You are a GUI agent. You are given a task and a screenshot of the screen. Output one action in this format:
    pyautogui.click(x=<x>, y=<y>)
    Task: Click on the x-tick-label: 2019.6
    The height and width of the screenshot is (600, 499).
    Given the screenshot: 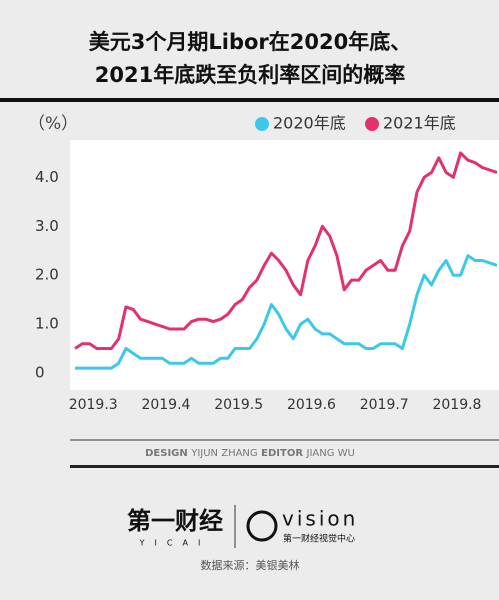 What is the action you would take?
    pyautogui.click(x=311, y=405)
    